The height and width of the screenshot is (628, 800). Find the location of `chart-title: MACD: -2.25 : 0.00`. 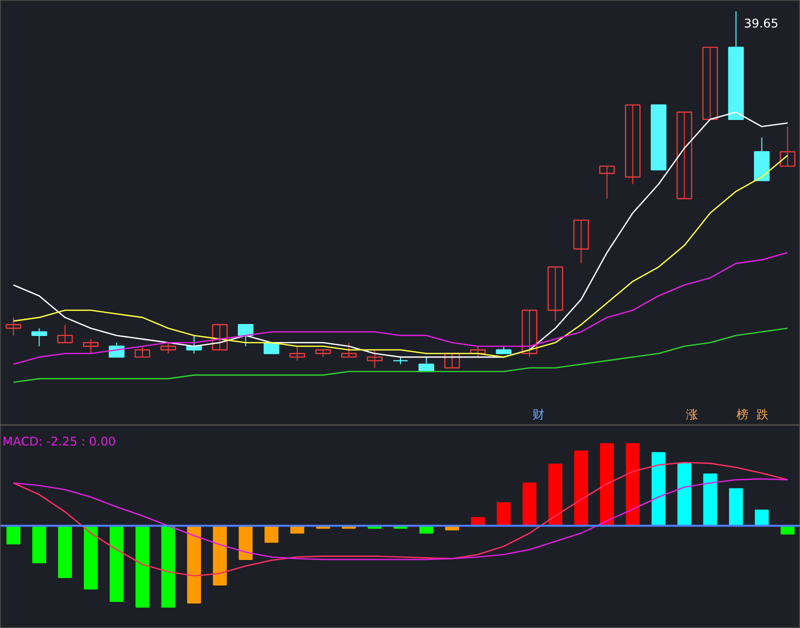

chart-title: MACD: -2.25 : 0.00 is located at coordinates (59, 441).